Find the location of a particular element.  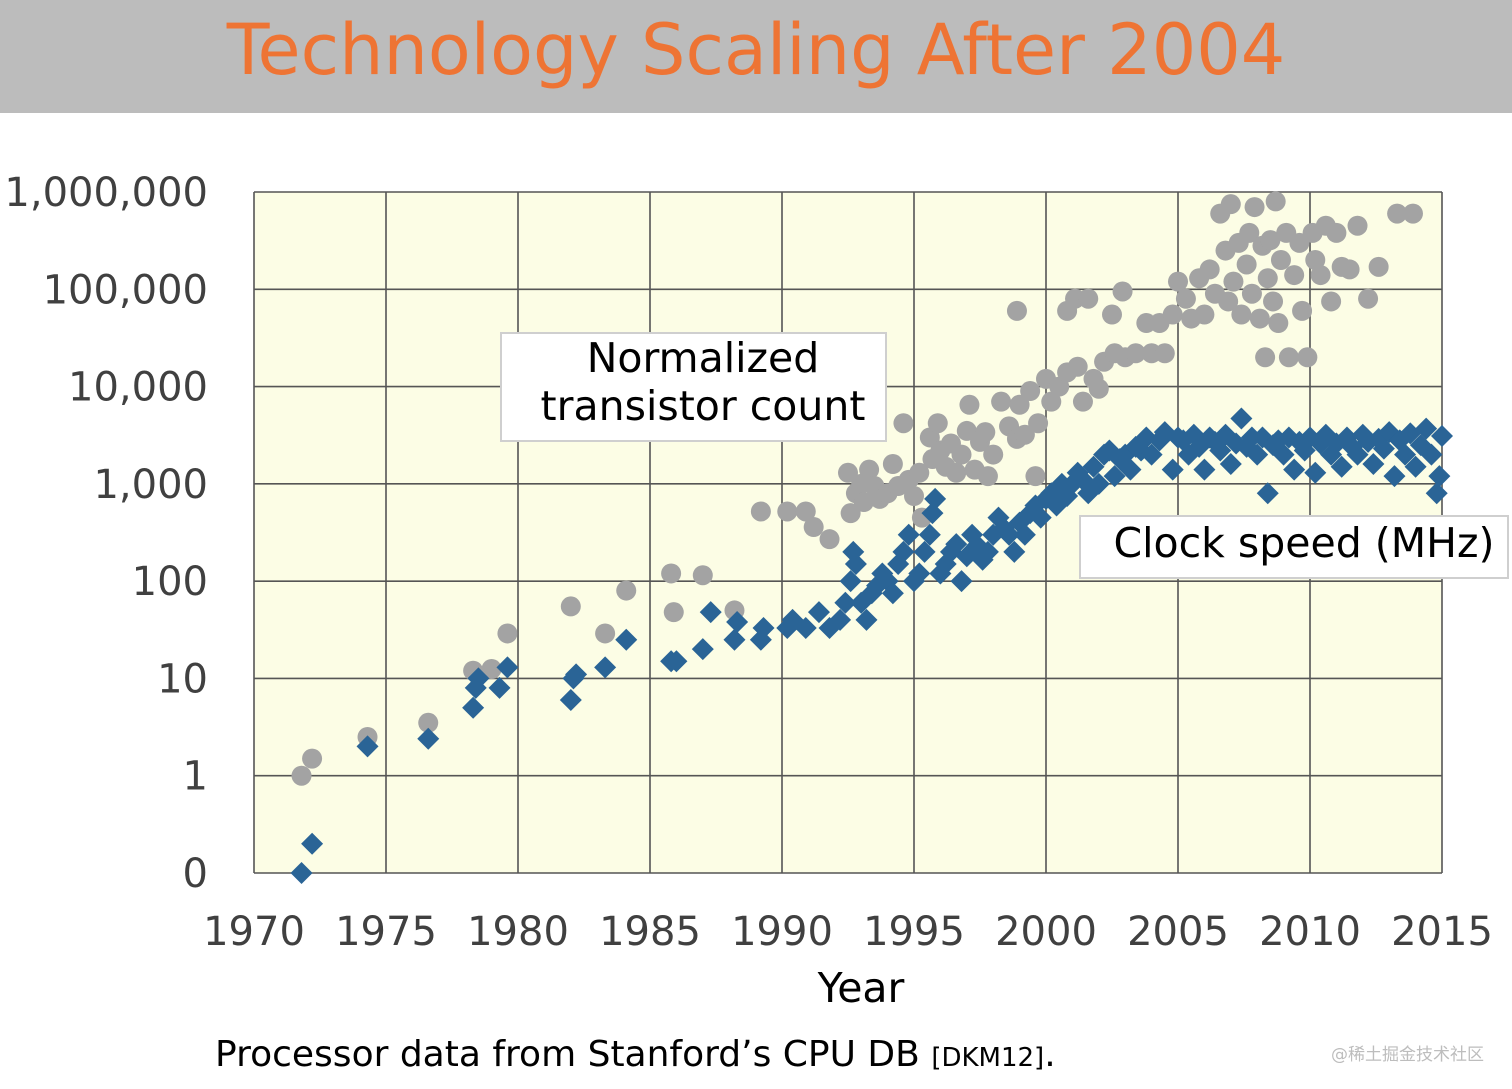

caption-period: . is located at coordinates (1050, 1054).